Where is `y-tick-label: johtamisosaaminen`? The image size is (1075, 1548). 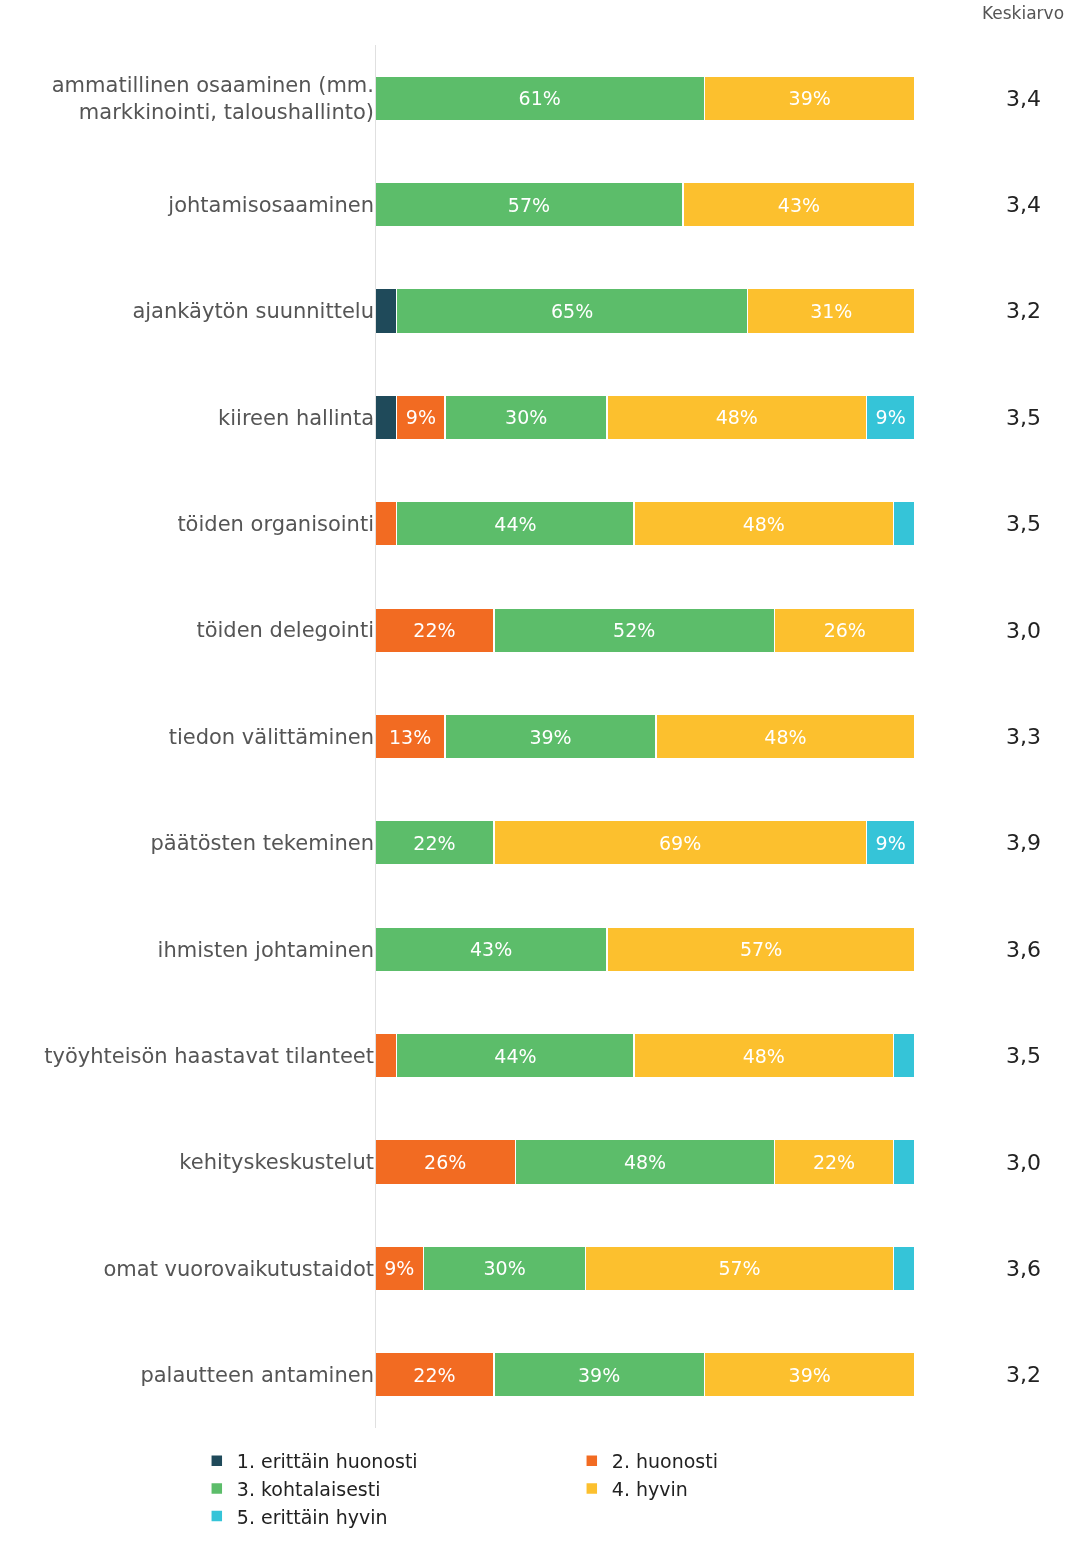
y-tick-label: johtamisosaaminen is located at coordinates (270, 204).